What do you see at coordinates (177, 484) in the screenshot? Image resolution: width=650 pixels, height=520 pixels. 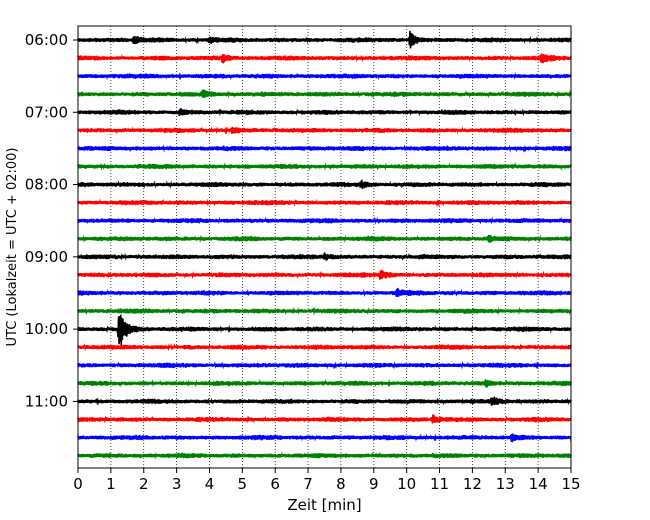 I see `x-tick-label: 3` at bounding box center [177, 484].